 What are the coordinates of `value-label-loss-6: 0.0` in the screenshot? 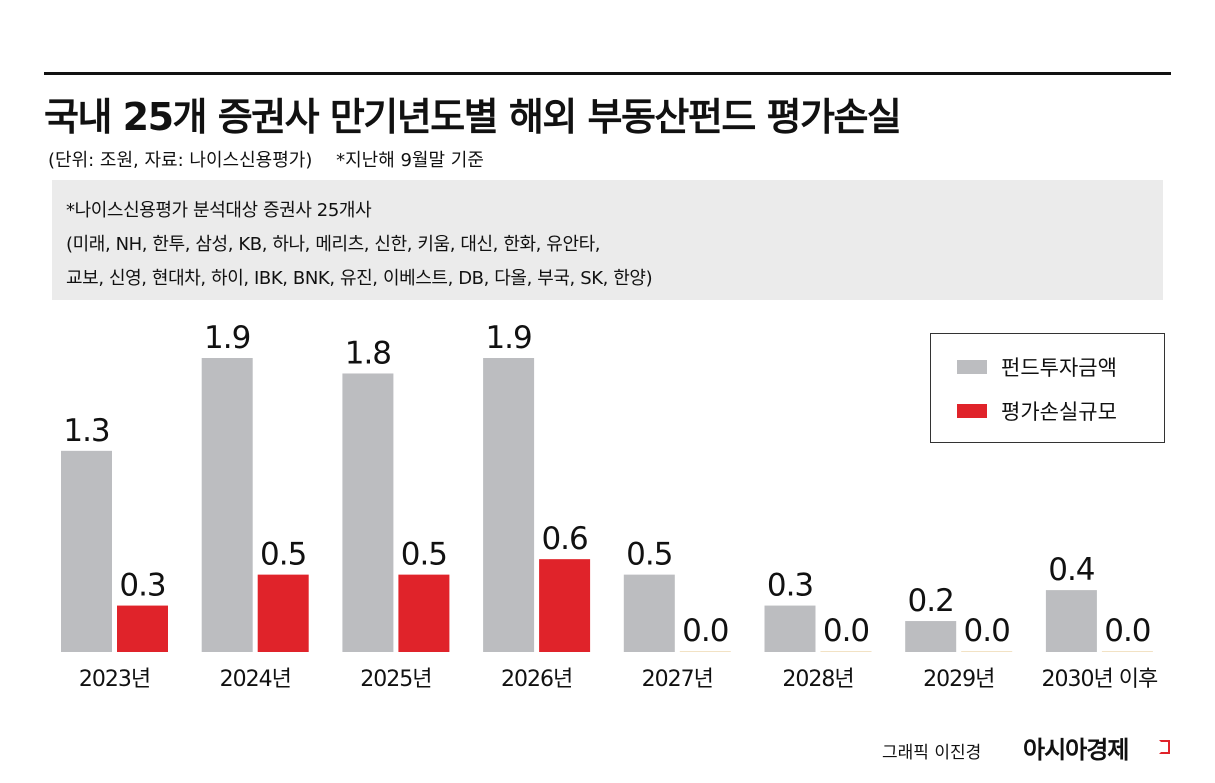 It's located at (987, 631).